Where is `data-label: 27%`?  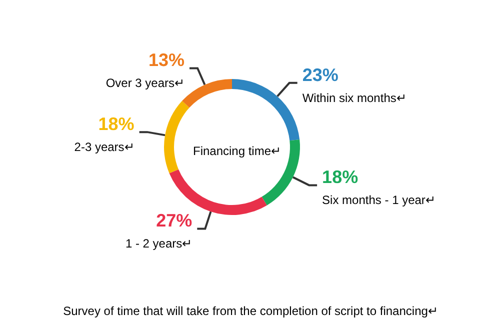
data-label: 27% is located at coordinates (174, 220).